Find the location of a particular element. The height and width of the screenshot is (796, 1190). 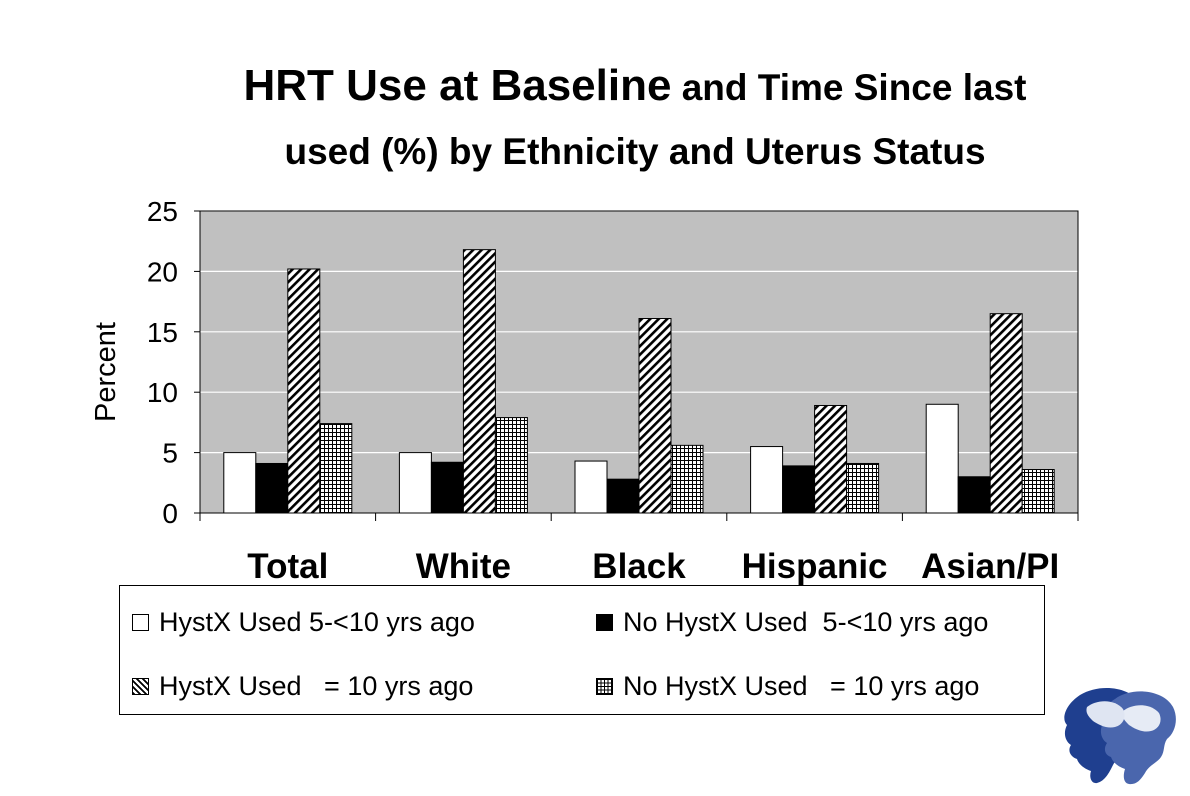

y-tick-label: 5 is located at coordinates (170, 453).